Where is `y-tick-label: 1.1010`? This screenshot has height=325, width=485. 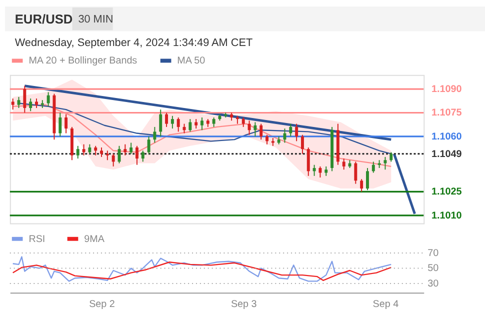
y-tick-label: 1.1010 is located at coordinates (447, 216).